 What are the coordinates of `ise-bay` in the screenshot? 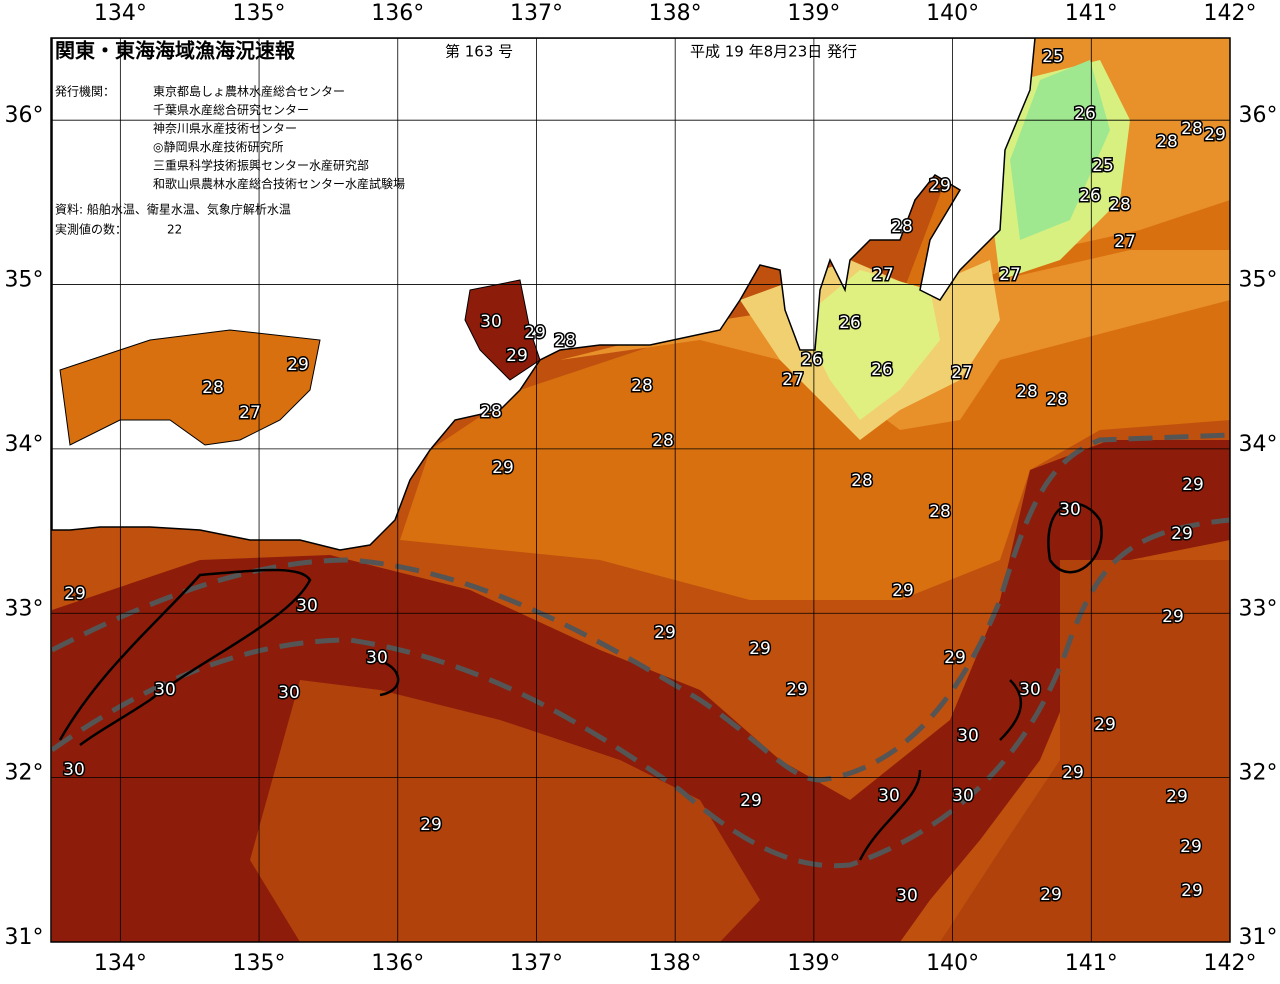 It's located at (502, 330).